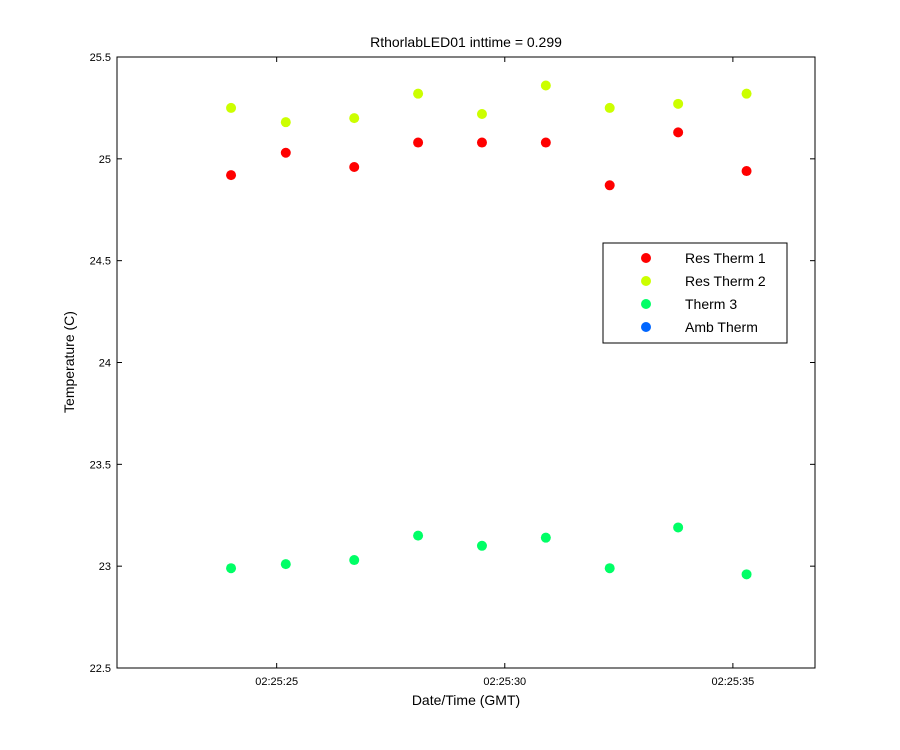 The width and height of the screenshot is (900, 750). Describe the element at coordinates (711, 304) in the screenshot. I see `legend-label: Therm 3` at that location.